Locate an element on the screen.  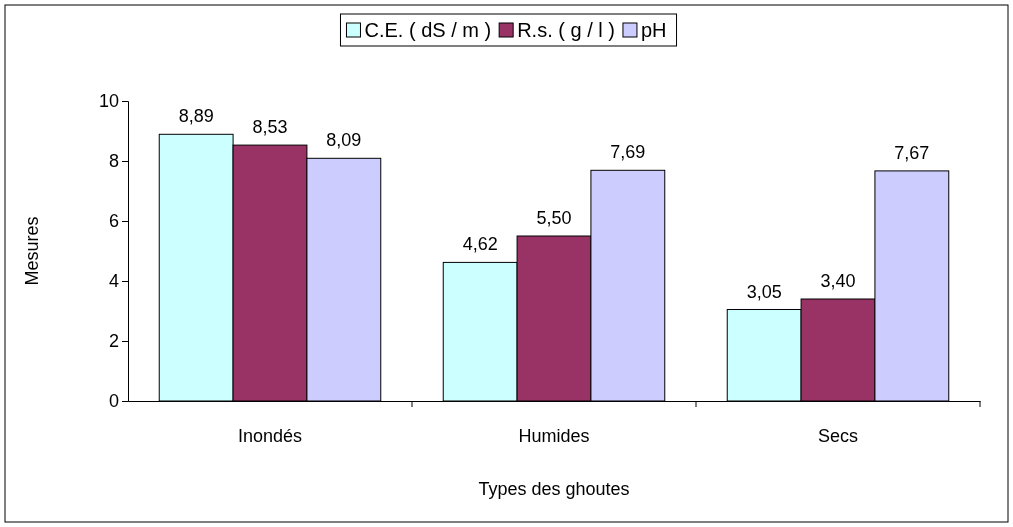
data-label: 4,62 is located at coordinates (480, 244).